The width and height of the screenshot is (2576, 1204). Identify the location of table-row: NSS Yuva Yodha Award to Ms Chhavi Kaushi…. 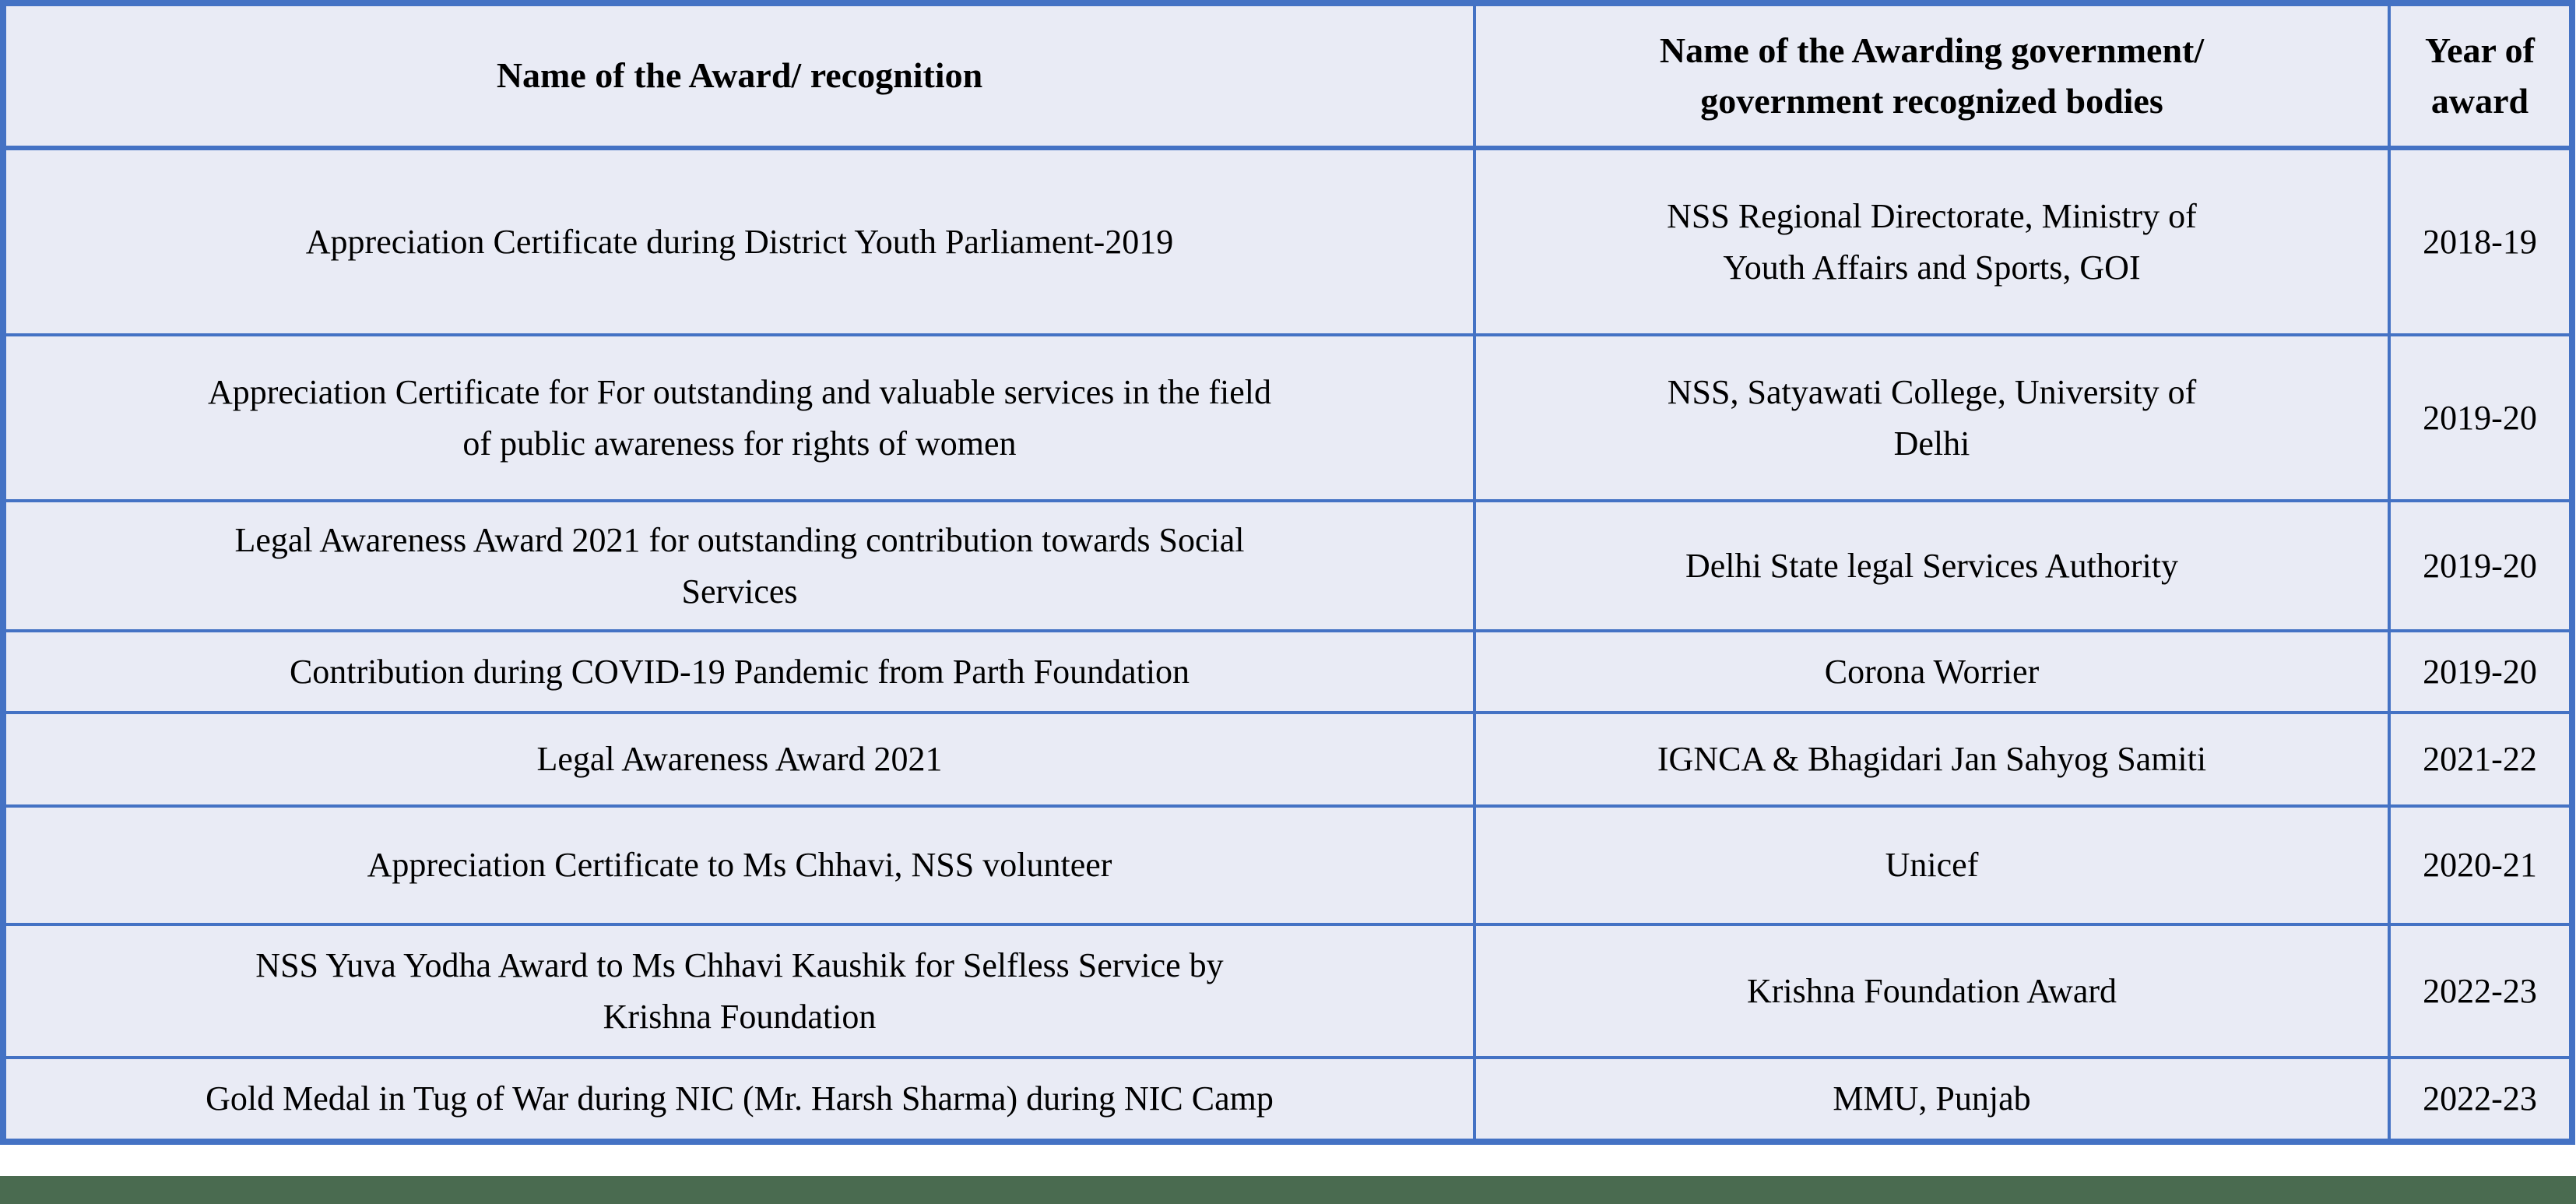
(1288, 991).